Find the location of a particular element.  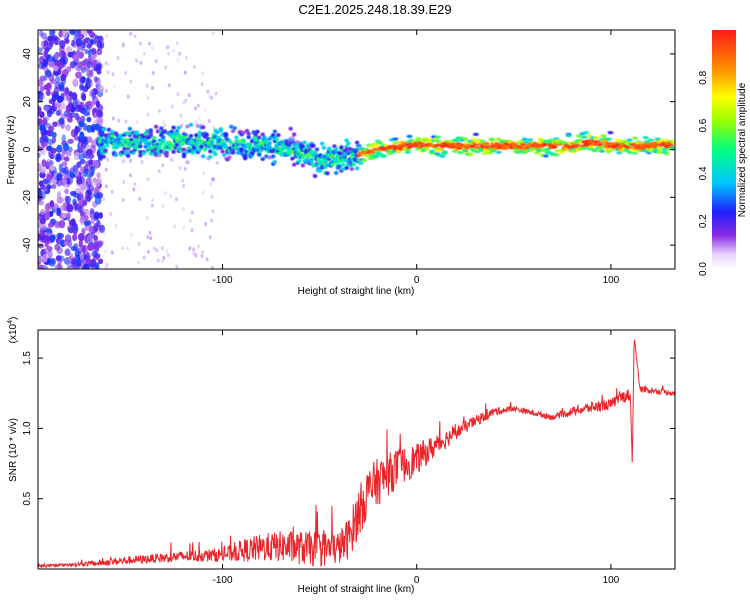

y-tick-label: 40 is located at coordinates (27, 54).